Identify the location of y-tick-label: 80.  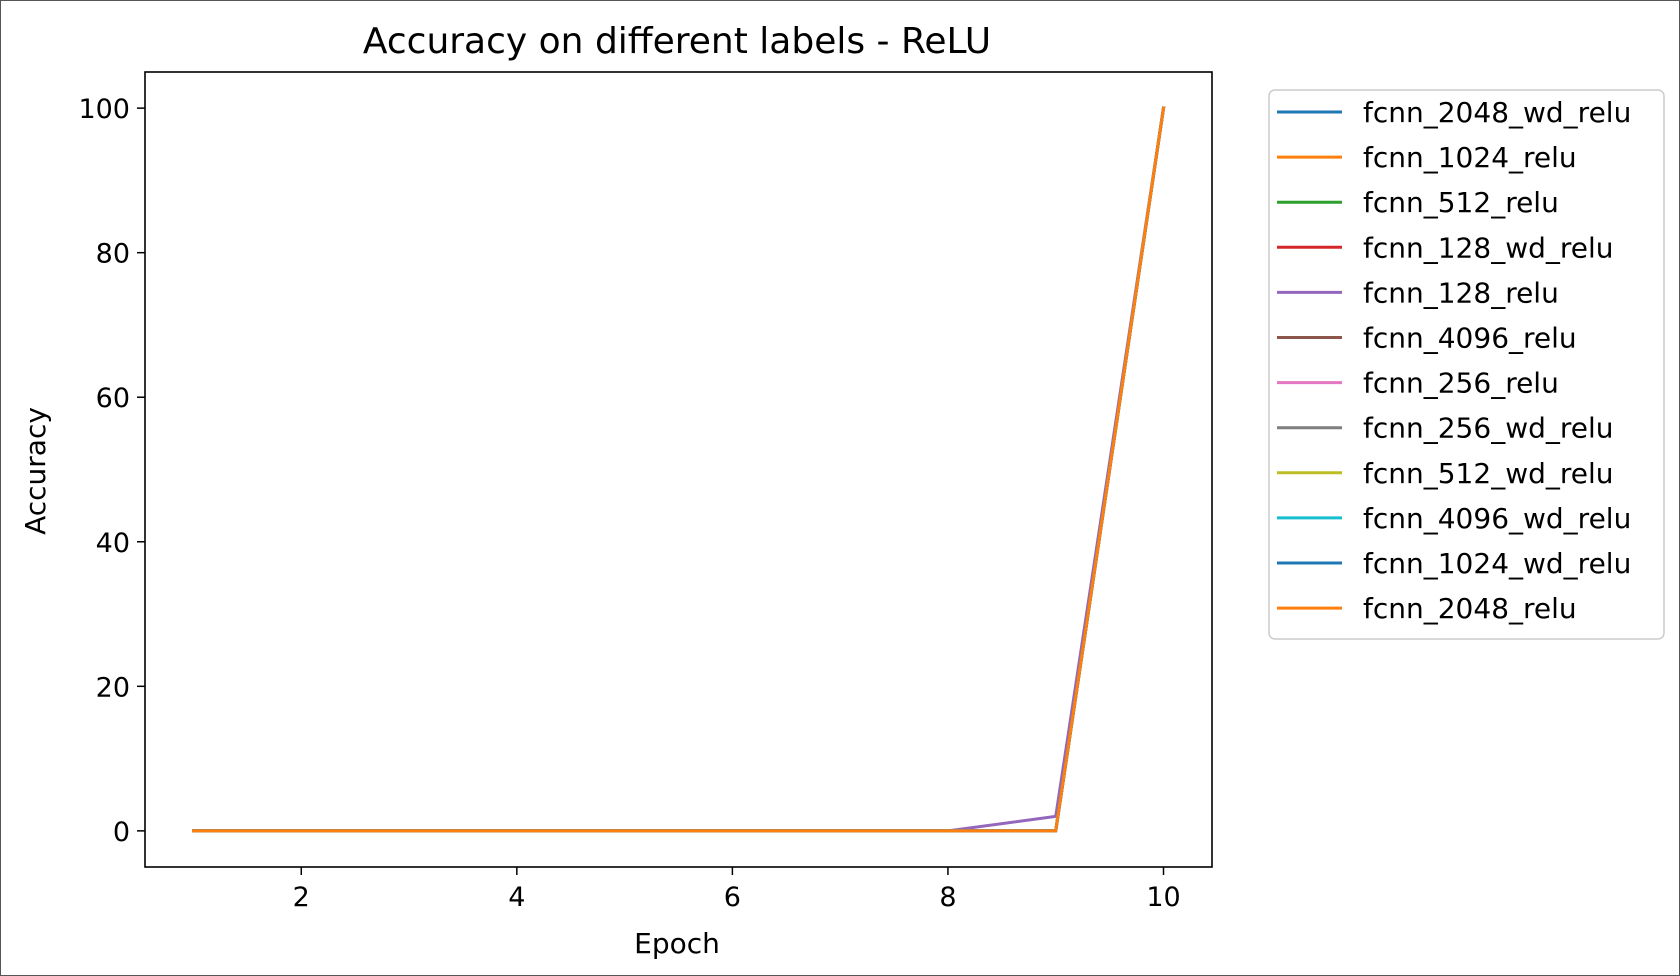
(113, 254).